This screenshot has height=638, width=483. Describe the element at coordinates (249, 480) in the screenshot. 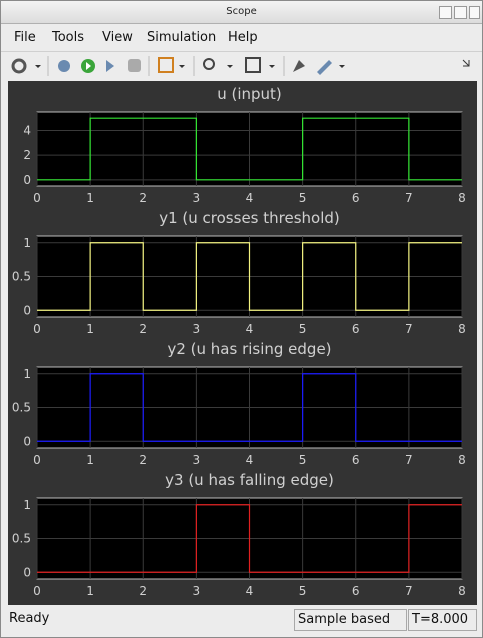

I see `subplot-title: y3 (u has falling edge)` at that location.